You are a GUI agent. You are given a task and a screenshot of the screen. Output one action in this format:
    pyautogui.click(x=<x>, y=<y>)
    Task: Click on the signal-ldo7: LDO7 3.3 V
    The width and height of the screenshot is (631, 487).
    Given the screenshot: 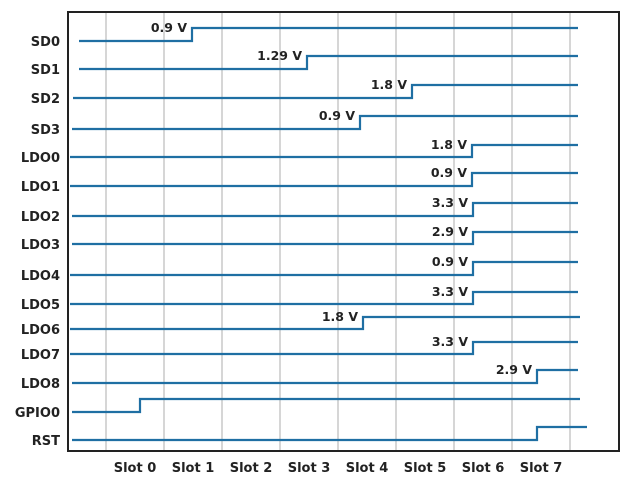 What is the action you would take?
    pyautogui.click(x=299, y=348)
    